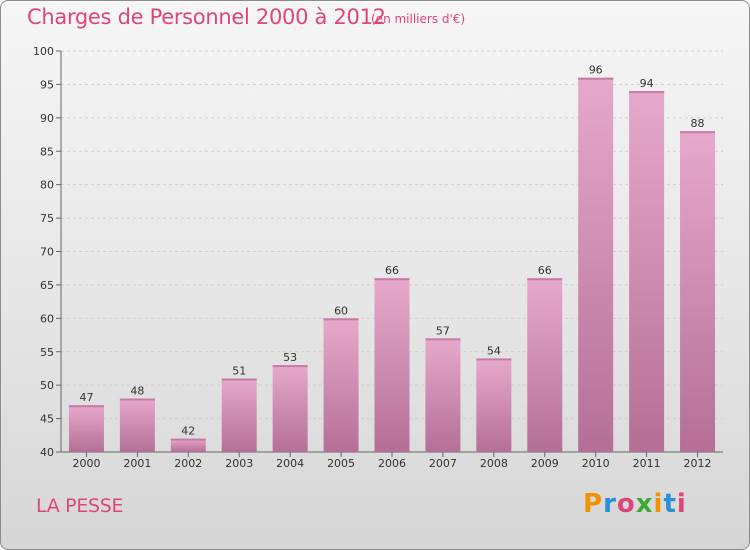 This screenshot has height=550, width=750. I want to click on x-tick-label: 2001, so click(137, 463).